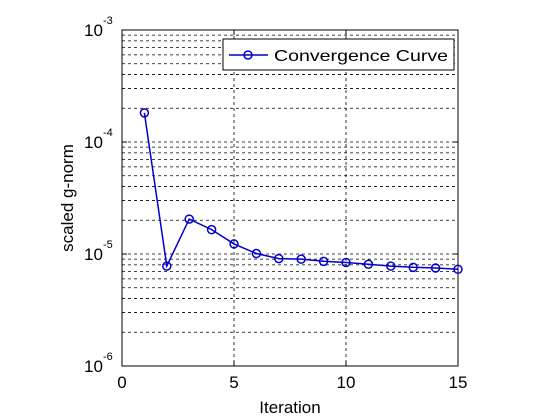 Image resolution: width=560 pixels, height=420 pixels. Describe the element at coordinates (108, 357) in the screenshot. I see `y-tick-exponent: -6` at that location.